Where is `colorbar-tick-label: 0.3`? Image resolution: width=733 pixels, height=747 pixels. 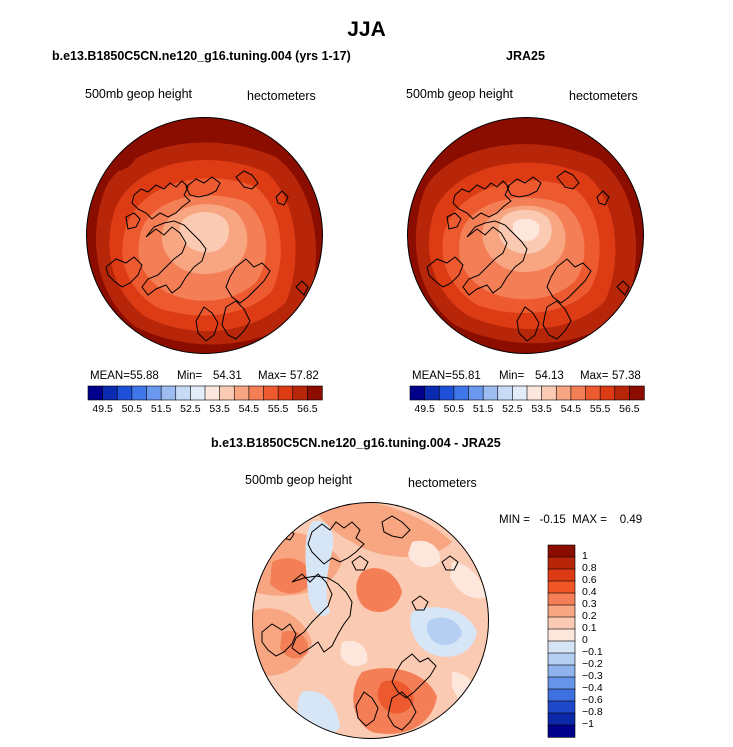
colorbar-tick-label: 0.3 is located at coordinates (589, 604).